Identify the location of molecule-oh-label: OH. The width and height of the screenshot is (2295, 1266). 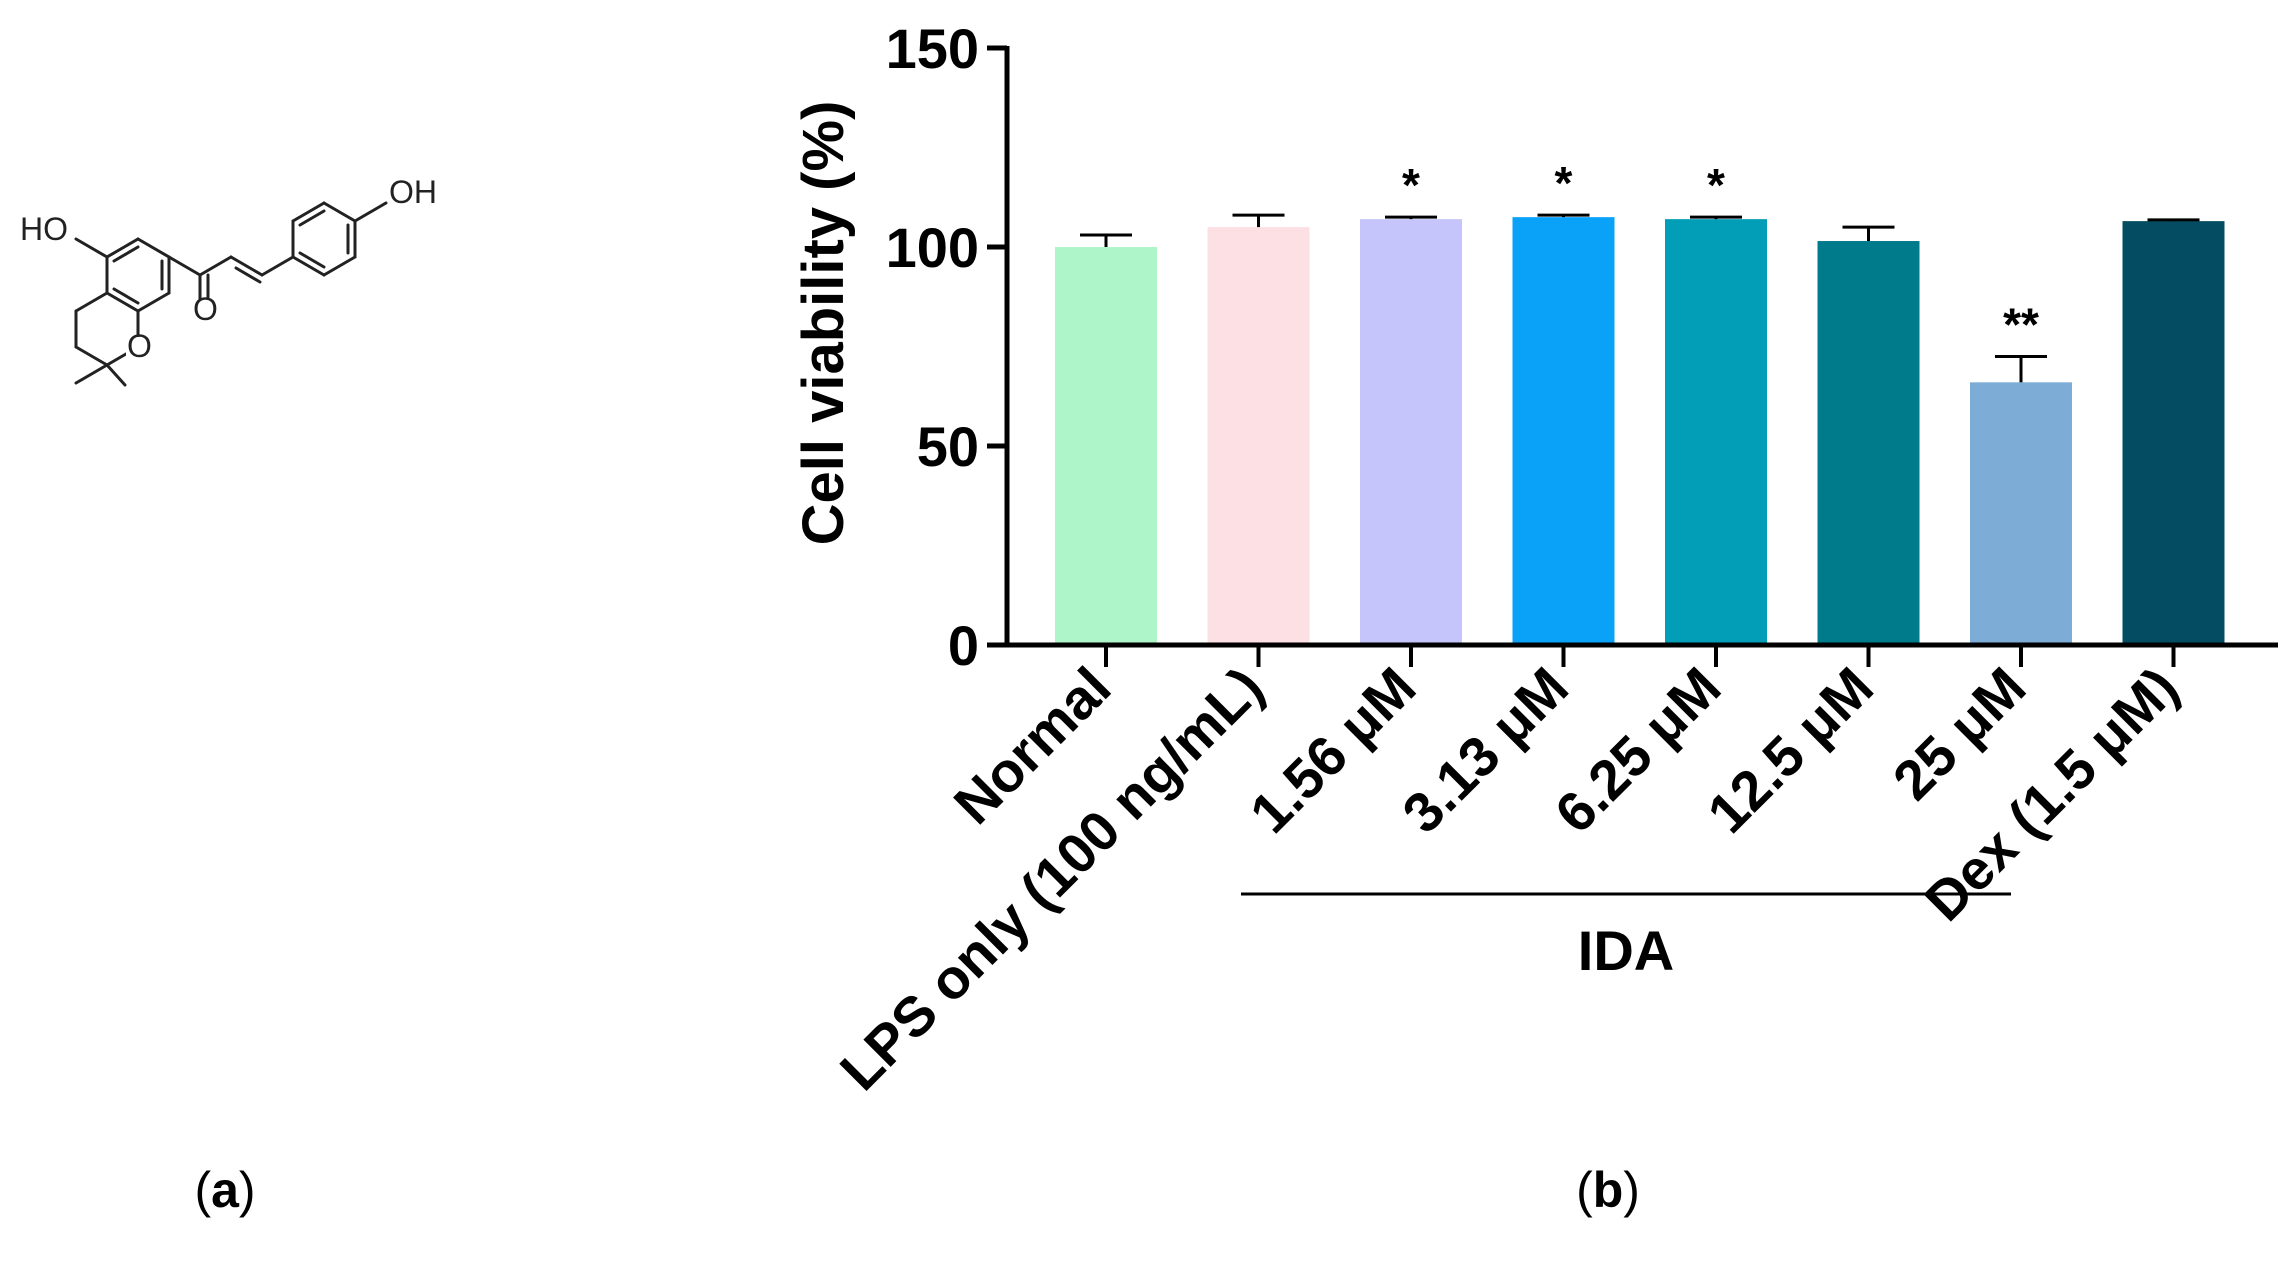
(413, 192).